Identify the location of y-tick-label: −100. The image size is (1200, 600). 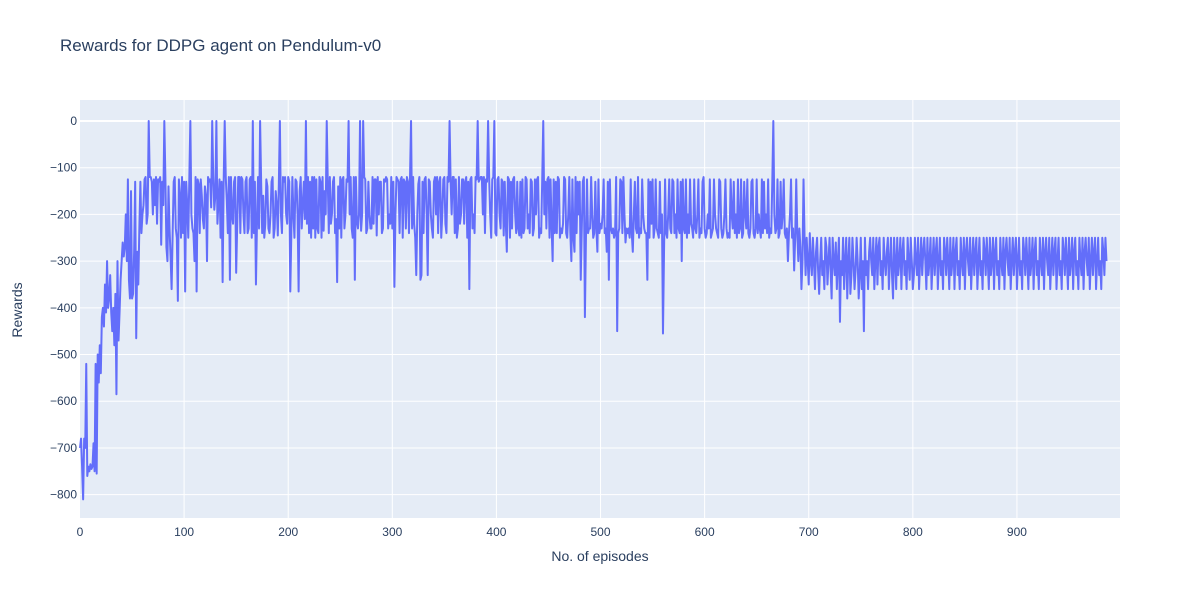
(63, 168).